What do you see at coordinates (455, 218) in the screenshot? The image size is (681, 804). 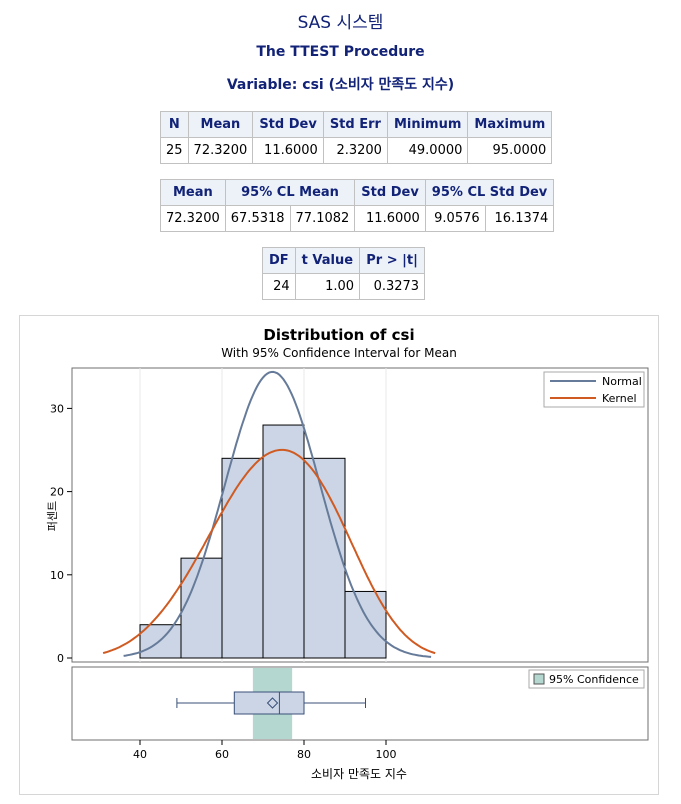 I see `cell-cl-std-lower: 9.0576` at bounding box center [455, 218].